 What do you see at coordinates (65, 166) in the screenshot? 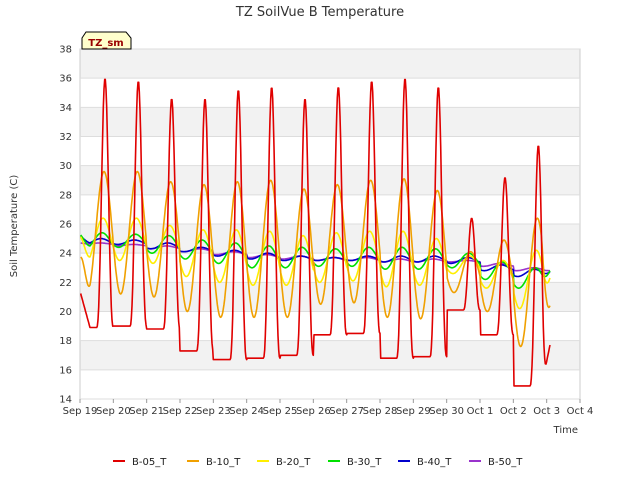
I see `y-tick-label: 30` at bounding box center [65, 166].